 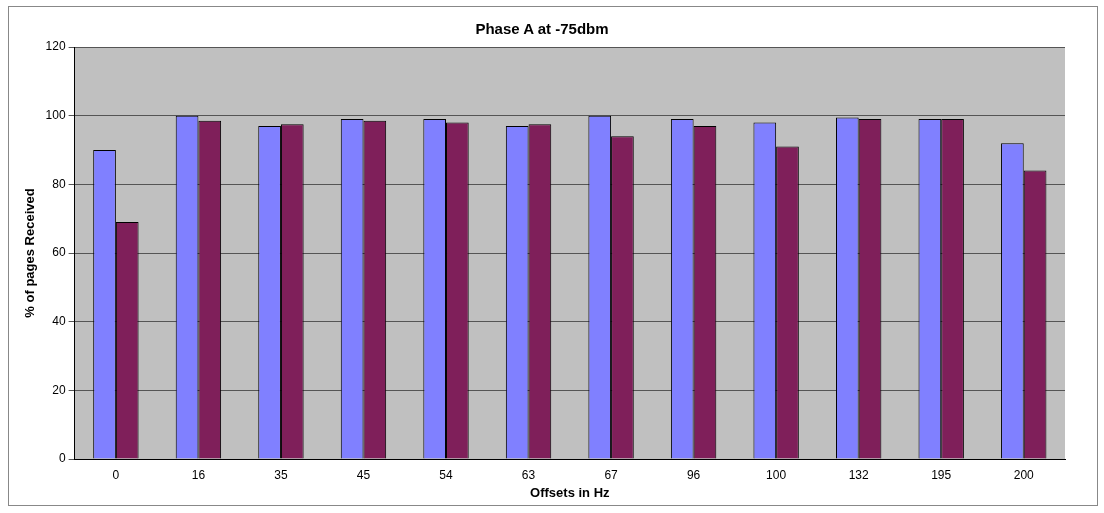 I want to click on y-tick-label: 100, so click(x=55, y=114).